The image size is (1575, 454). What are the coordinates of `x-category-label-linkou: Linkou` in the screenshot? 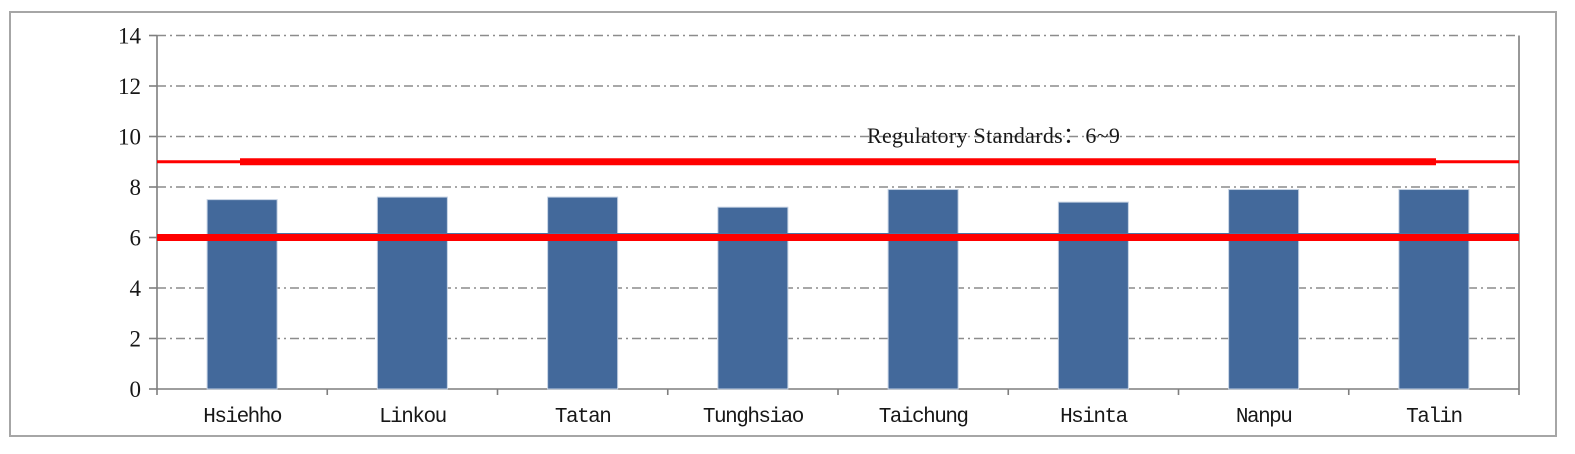 It's located at (412, 417).